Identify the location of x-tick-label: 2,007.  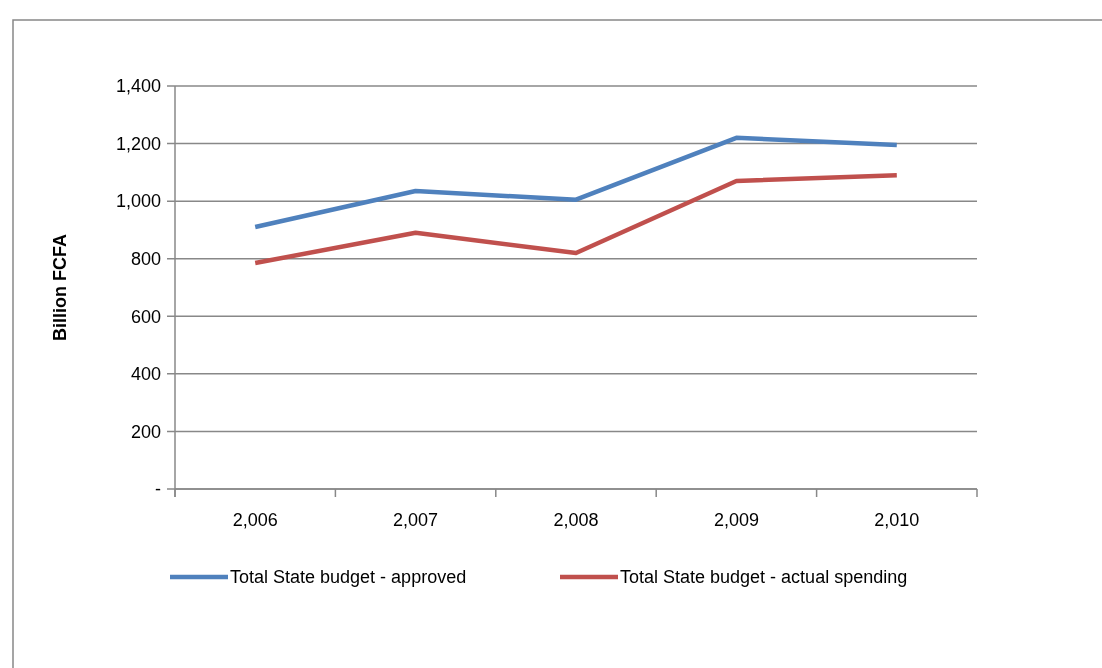
(416, 520).